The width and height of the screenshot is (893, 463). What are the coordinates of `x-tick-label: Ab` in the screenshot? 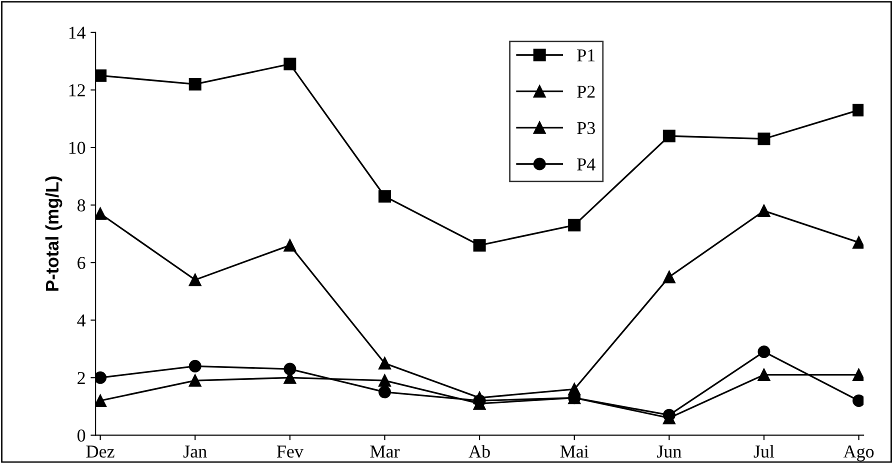 It's located at (479, 451).